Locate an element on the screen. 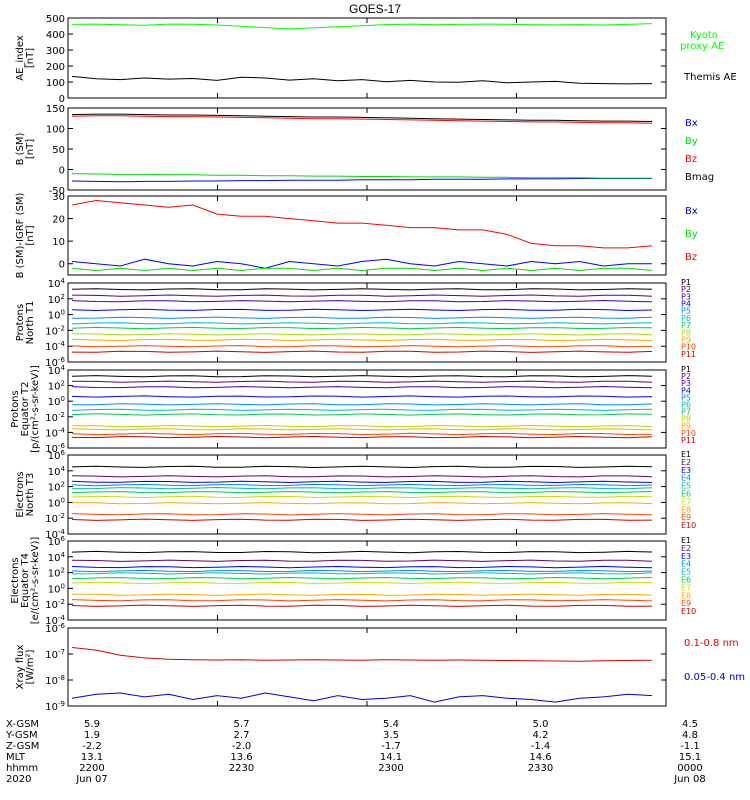  ylabel-ee: [e/(cm²-s-sr-keV)] is located at coordinates (35, 581).